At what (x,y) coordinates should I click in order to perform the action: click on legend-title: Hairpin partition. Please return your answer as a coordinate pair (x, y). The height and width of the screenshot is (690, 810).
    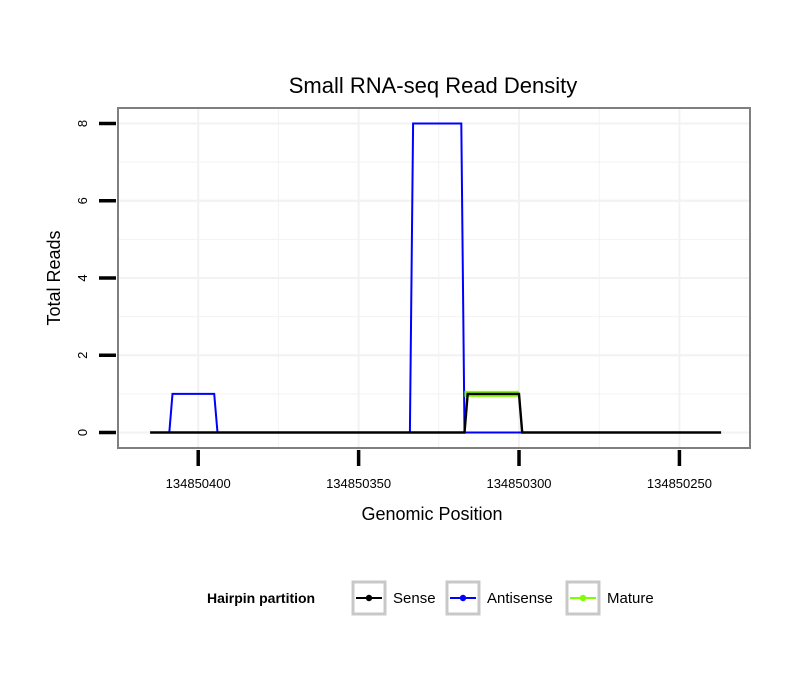
    Looking at the image, I should click on (261, 598).